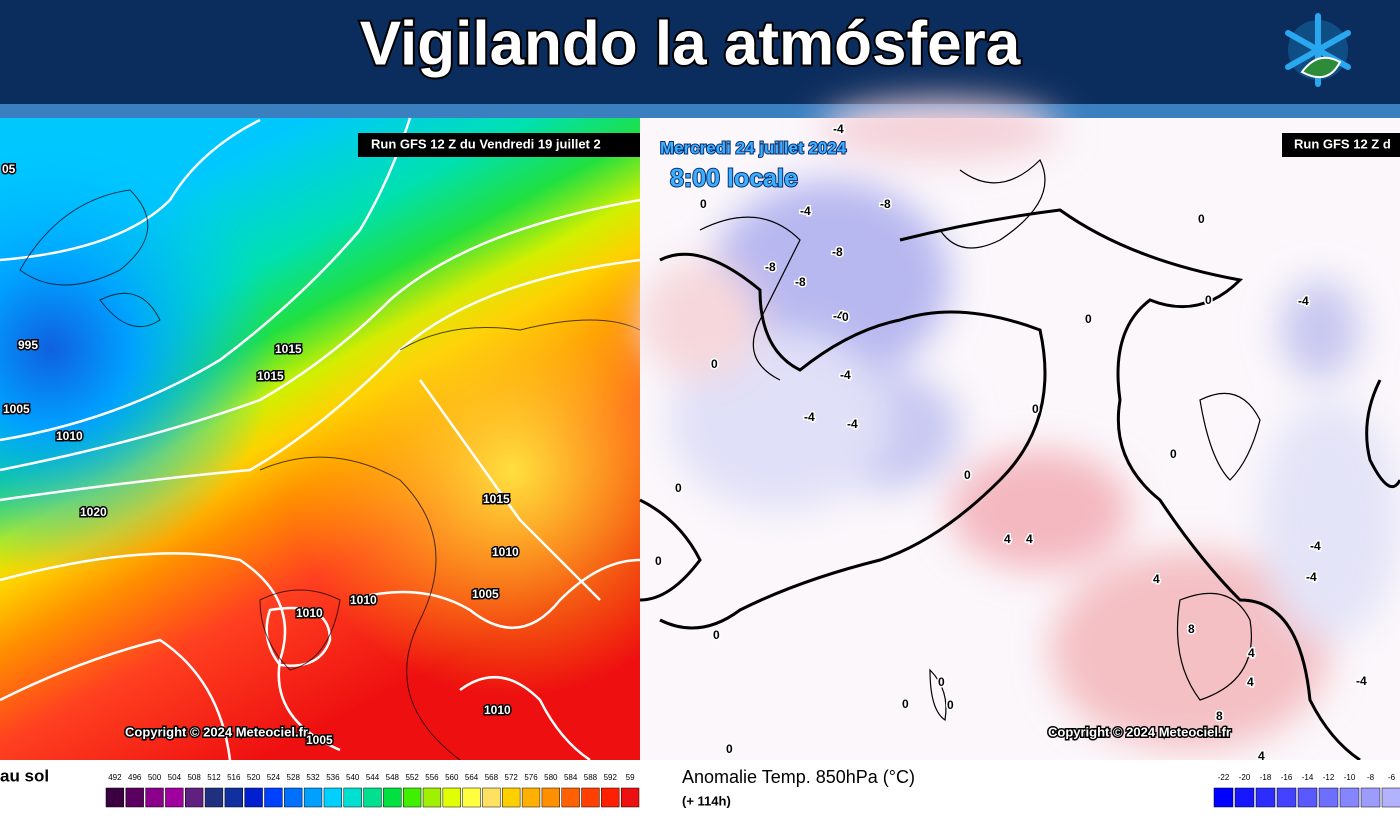  Describe the element at coordinates (93, 512) in the screenshot. I see `isobar-label: 1020` at that location.